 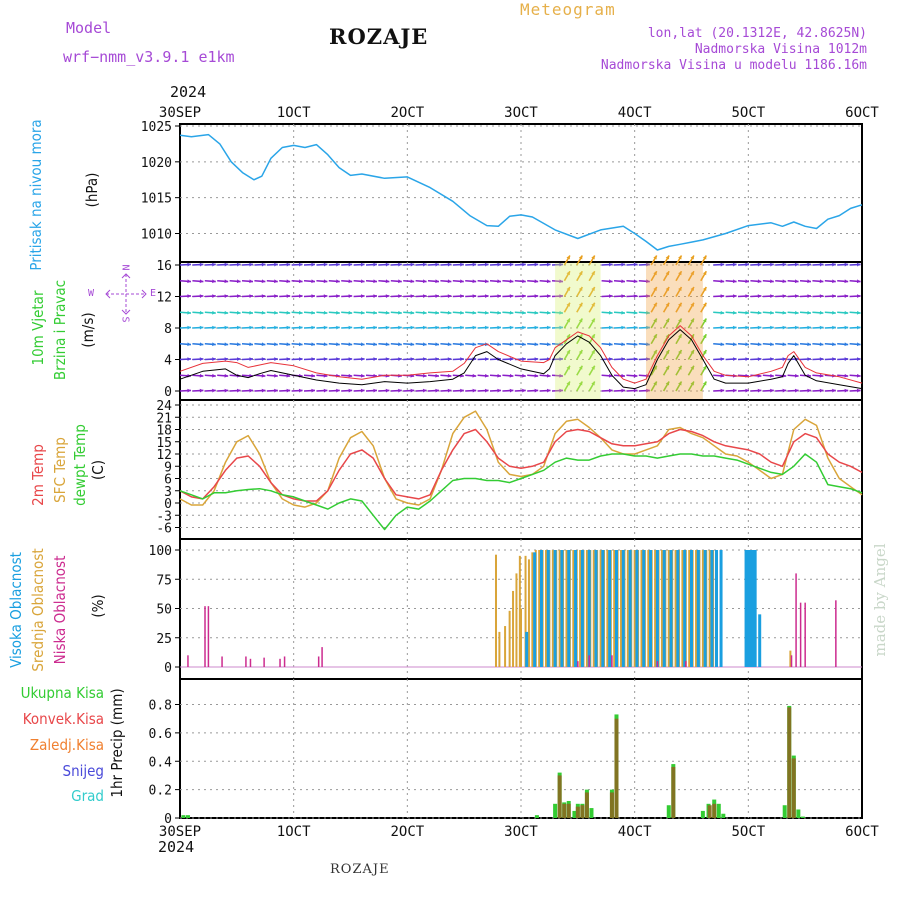 What do you see at coordinates (521, 193) in the screenshot?
I see `pressure-frame` at bounding box center [521, 193].